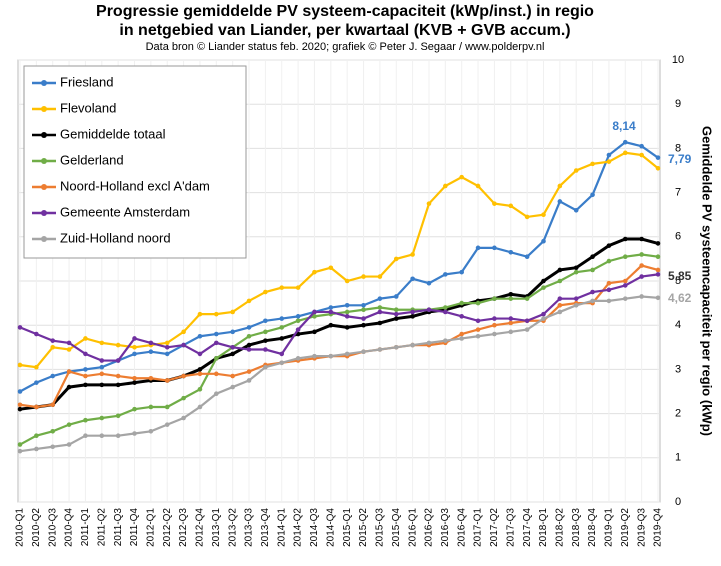 The height and width of the screenshot is (566, 721). I want to click on x-tick-label: 2016-Q4, so click(461, 527).